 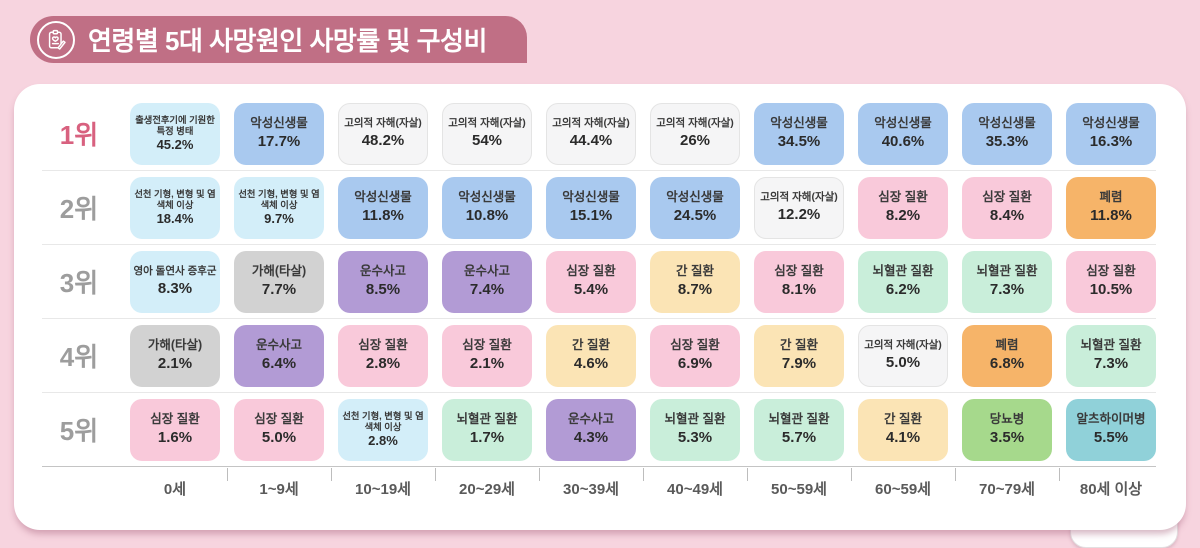 What do you see at coordinates (903, 142) in the screenshot?
I see `cause-value: 40.6%` at bounding box center [903, 142].